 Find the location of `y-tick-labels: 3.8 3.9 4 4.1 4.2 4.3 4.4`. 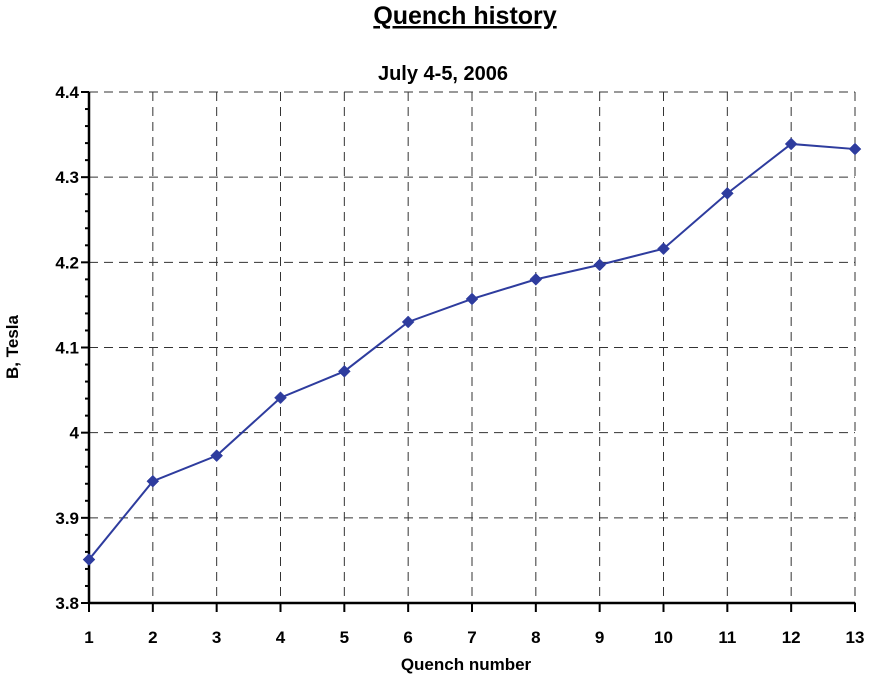

y-tick-labels: 3.8 3.9 4 4.1 4.2 4.3 4.4 is located at coordinates (67, 348).